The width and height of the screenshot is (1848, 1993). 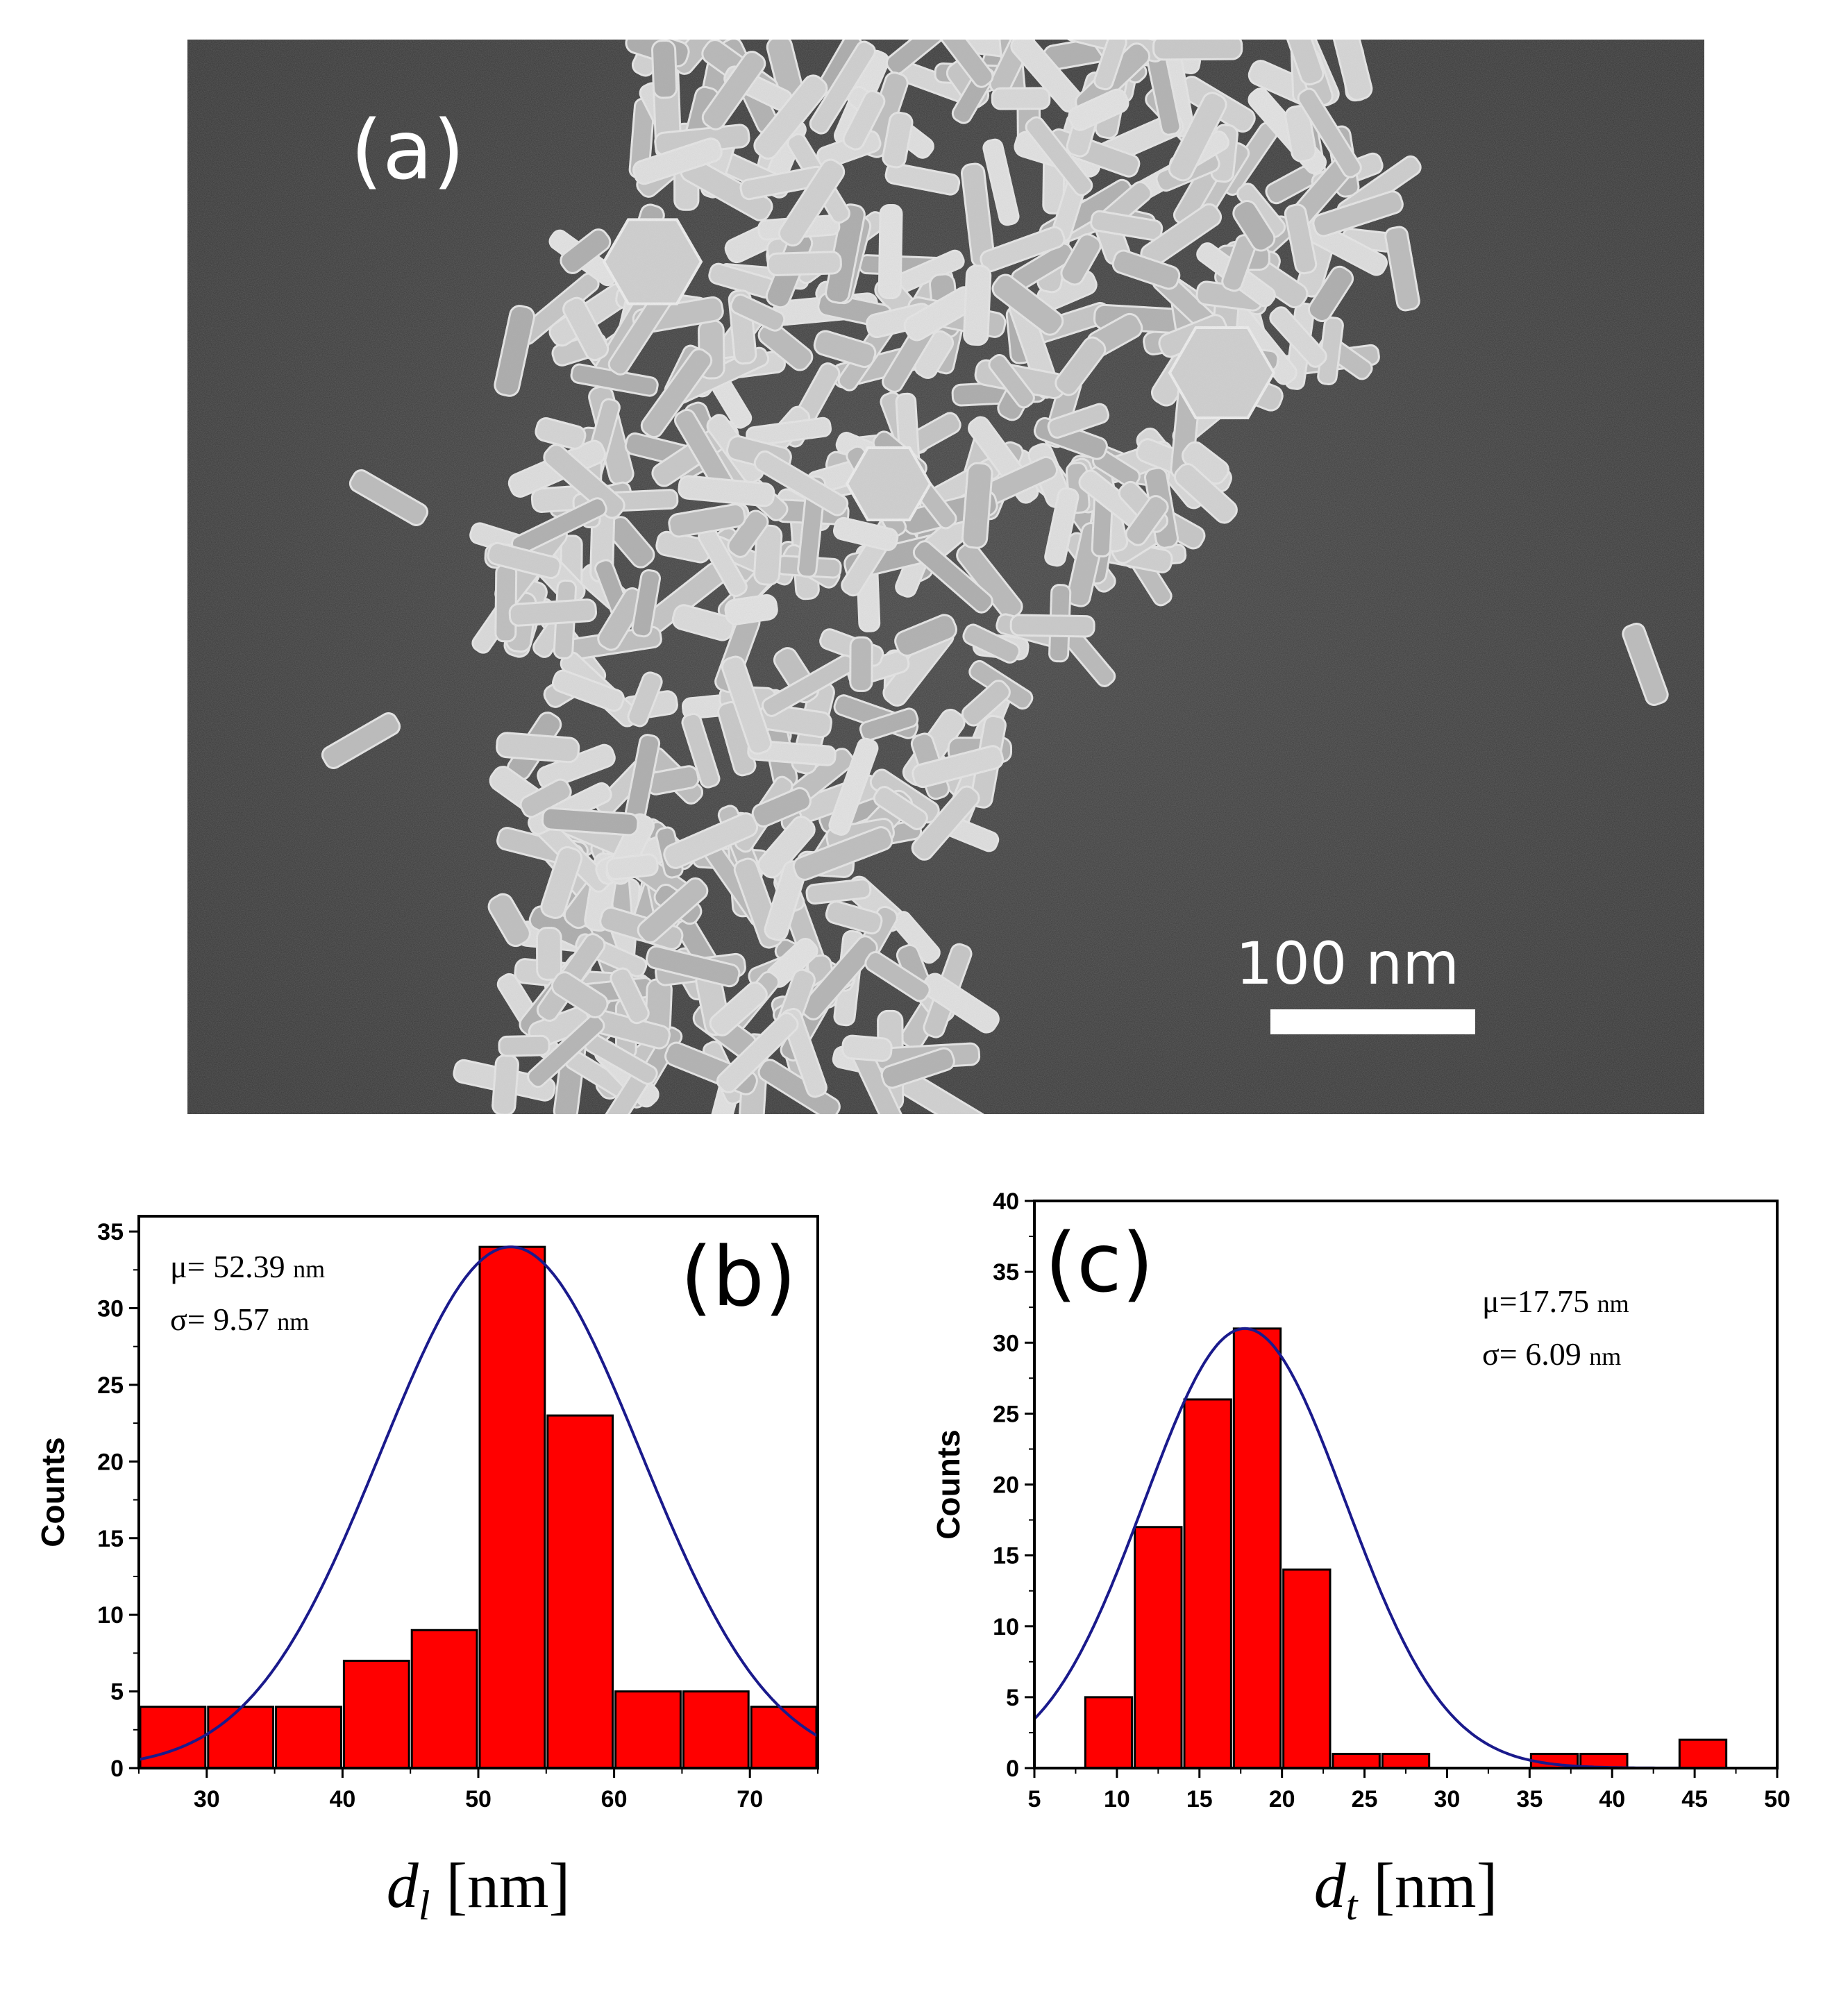 I want to click on x-tick-label: 20, so click(x=1282, y=1799).